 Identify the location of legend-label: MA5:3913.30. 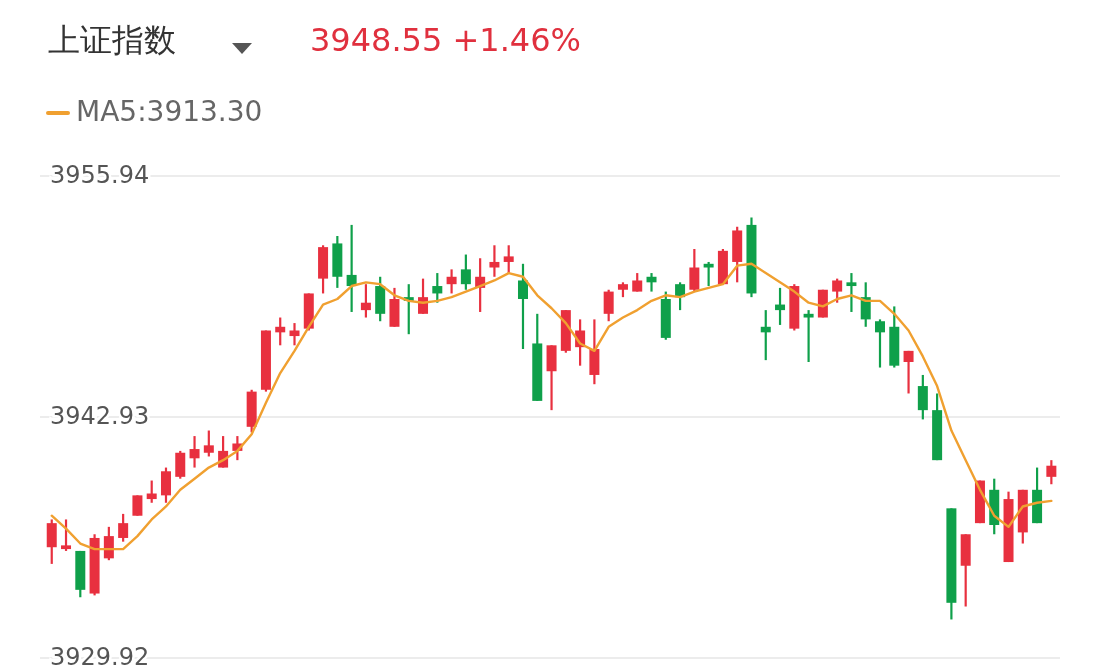
(169, 111).